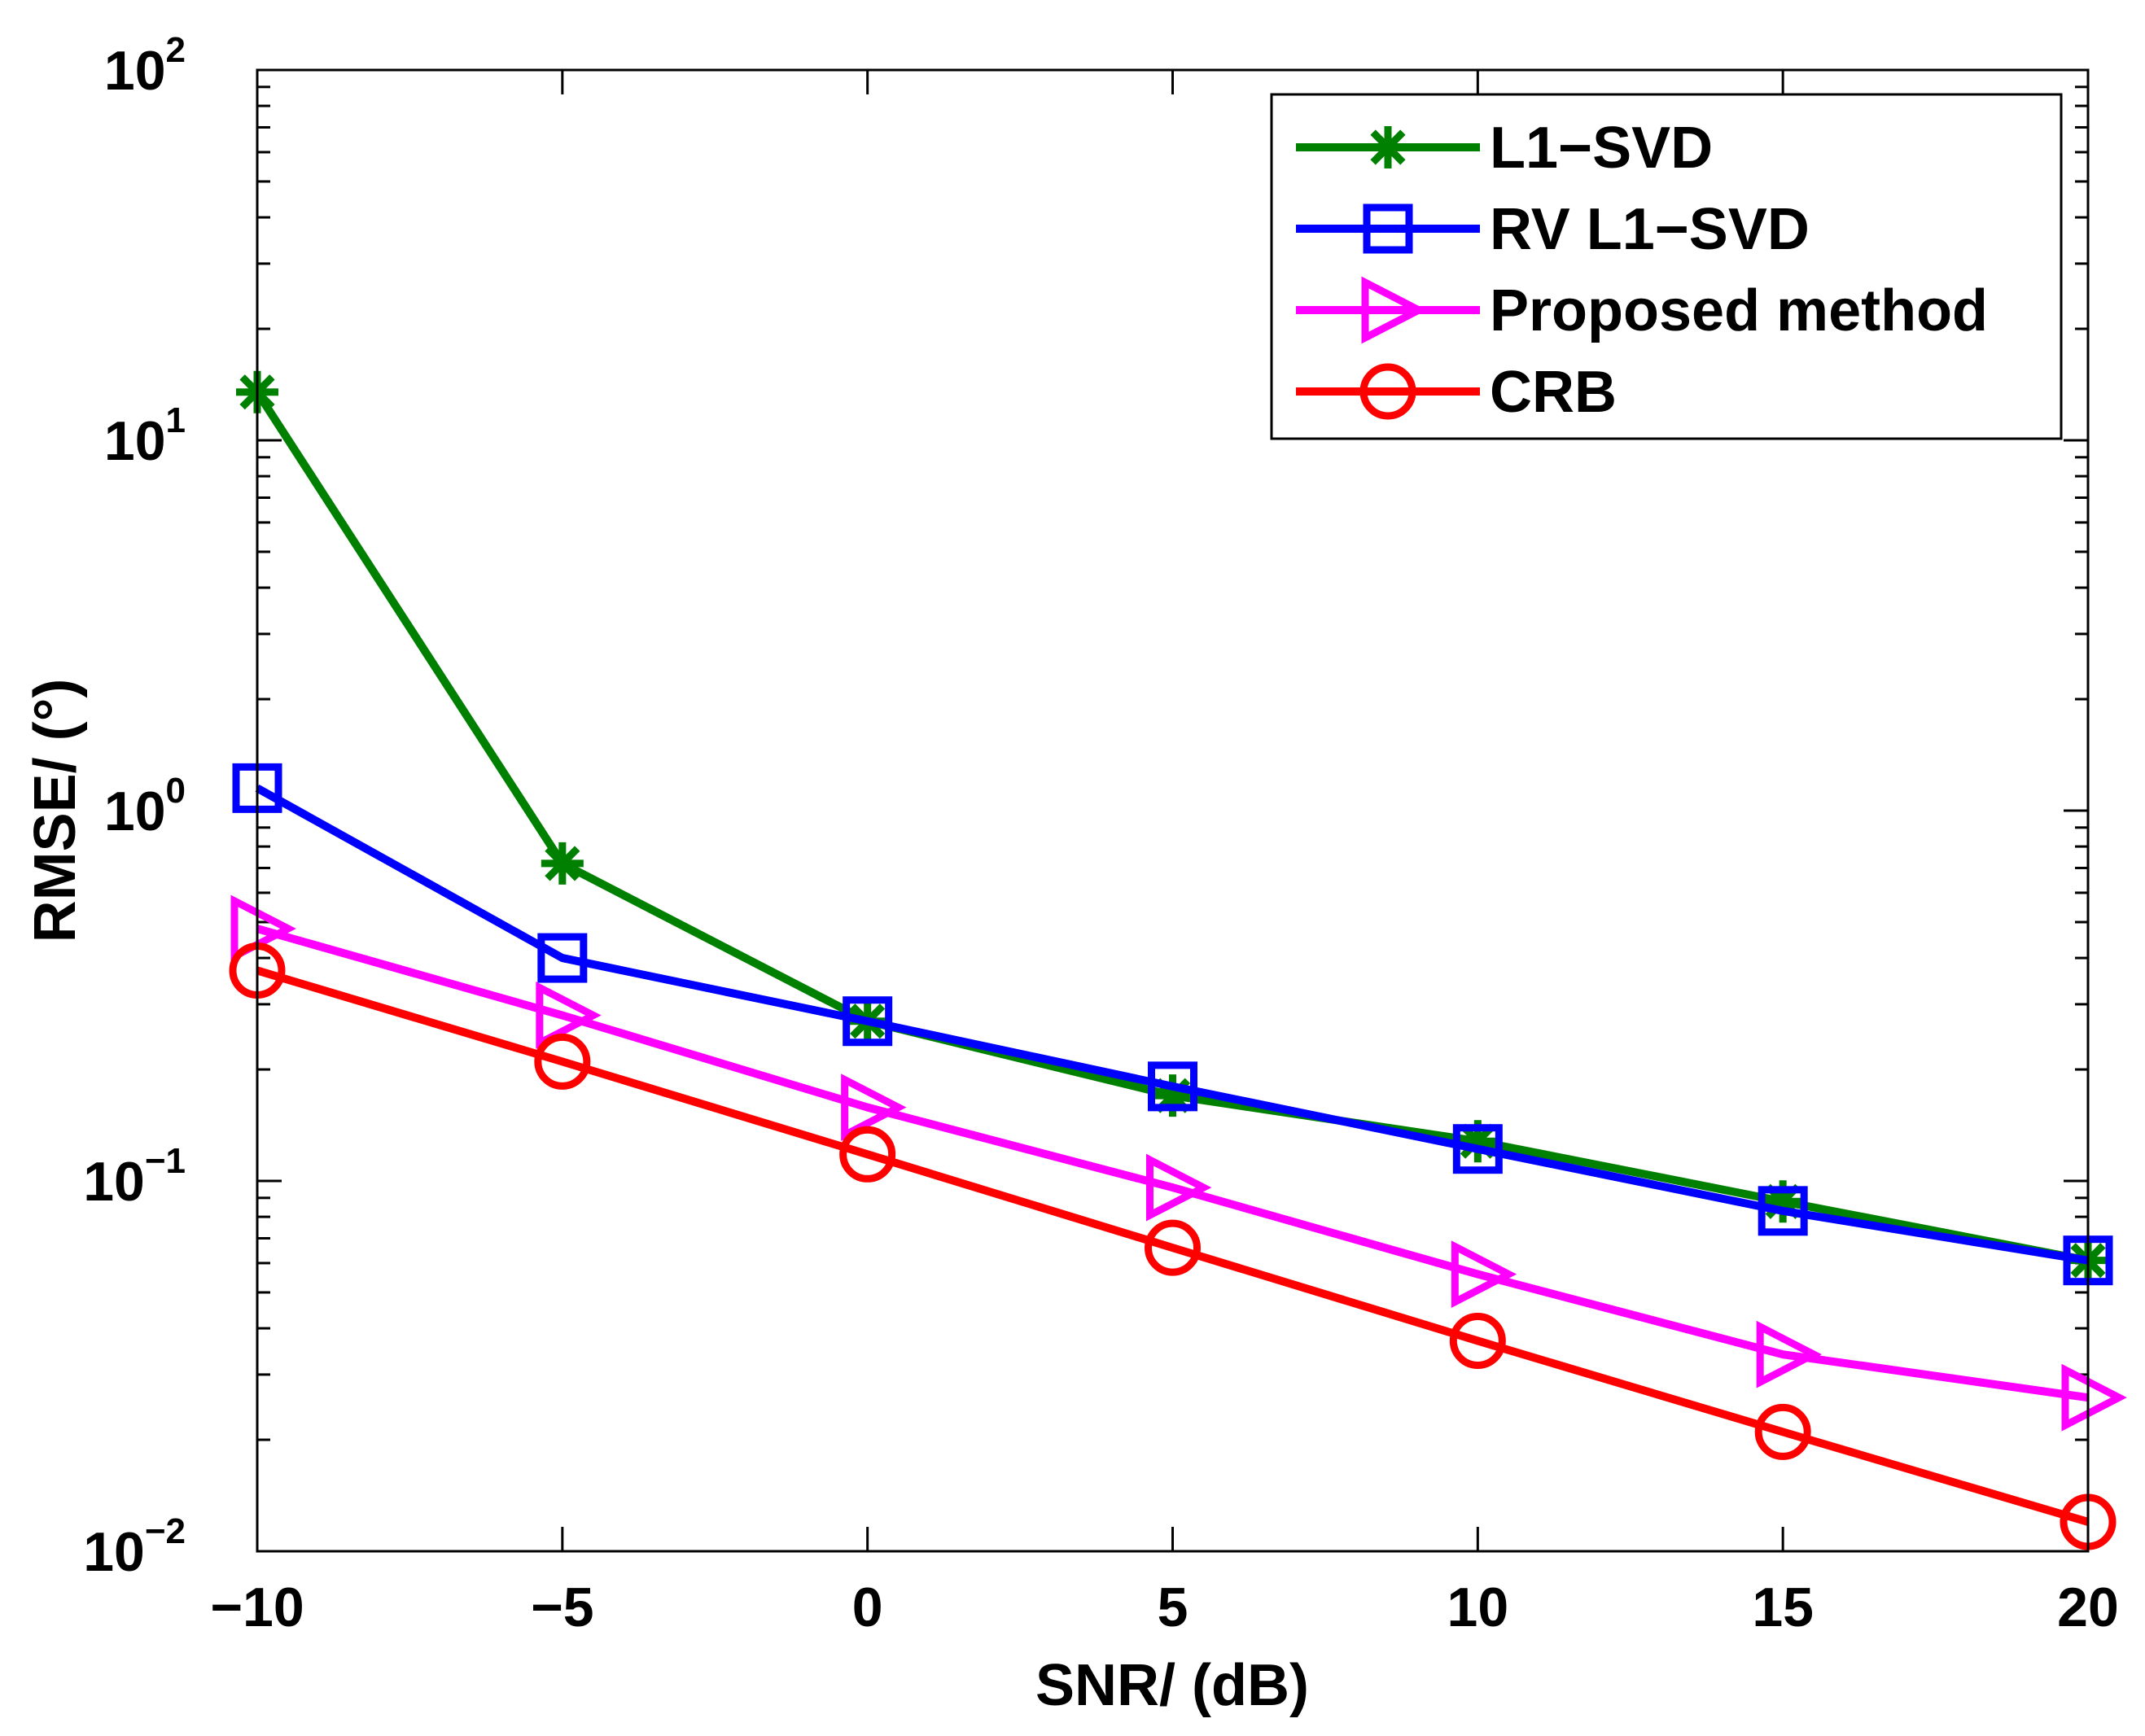  I want to click on x-tick-label: 15, so click(1783, 1607).